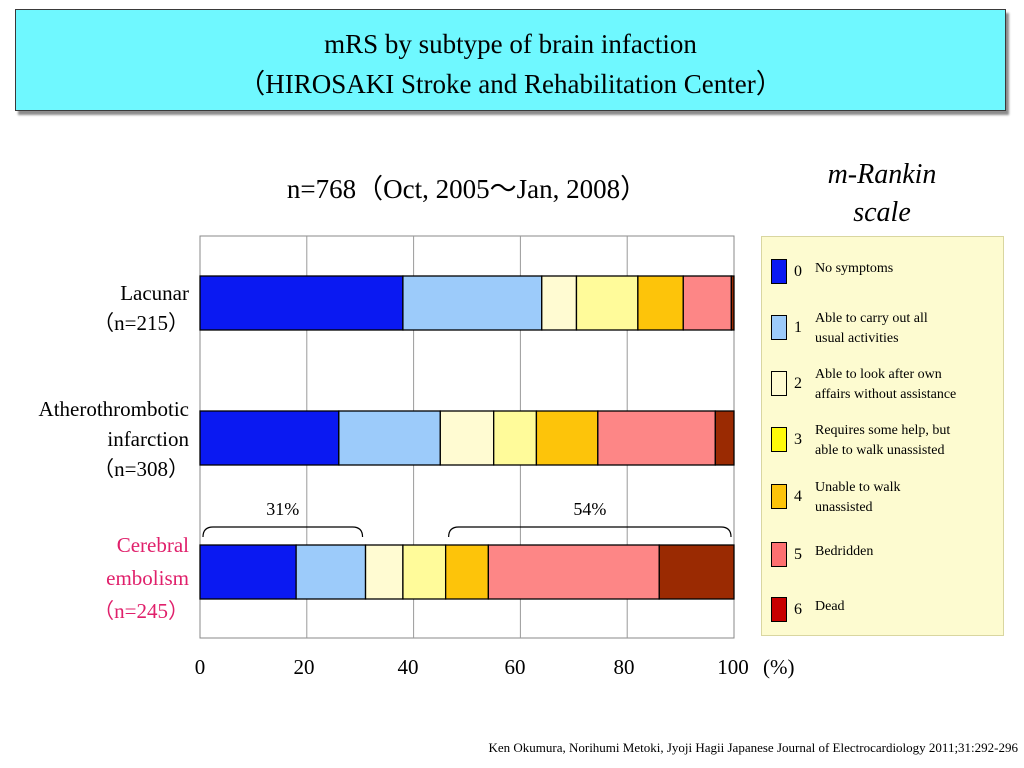 The width and height of the screenshot is (1024, 768). I want to click on x-axis-unit: (%), so click(779, 667).